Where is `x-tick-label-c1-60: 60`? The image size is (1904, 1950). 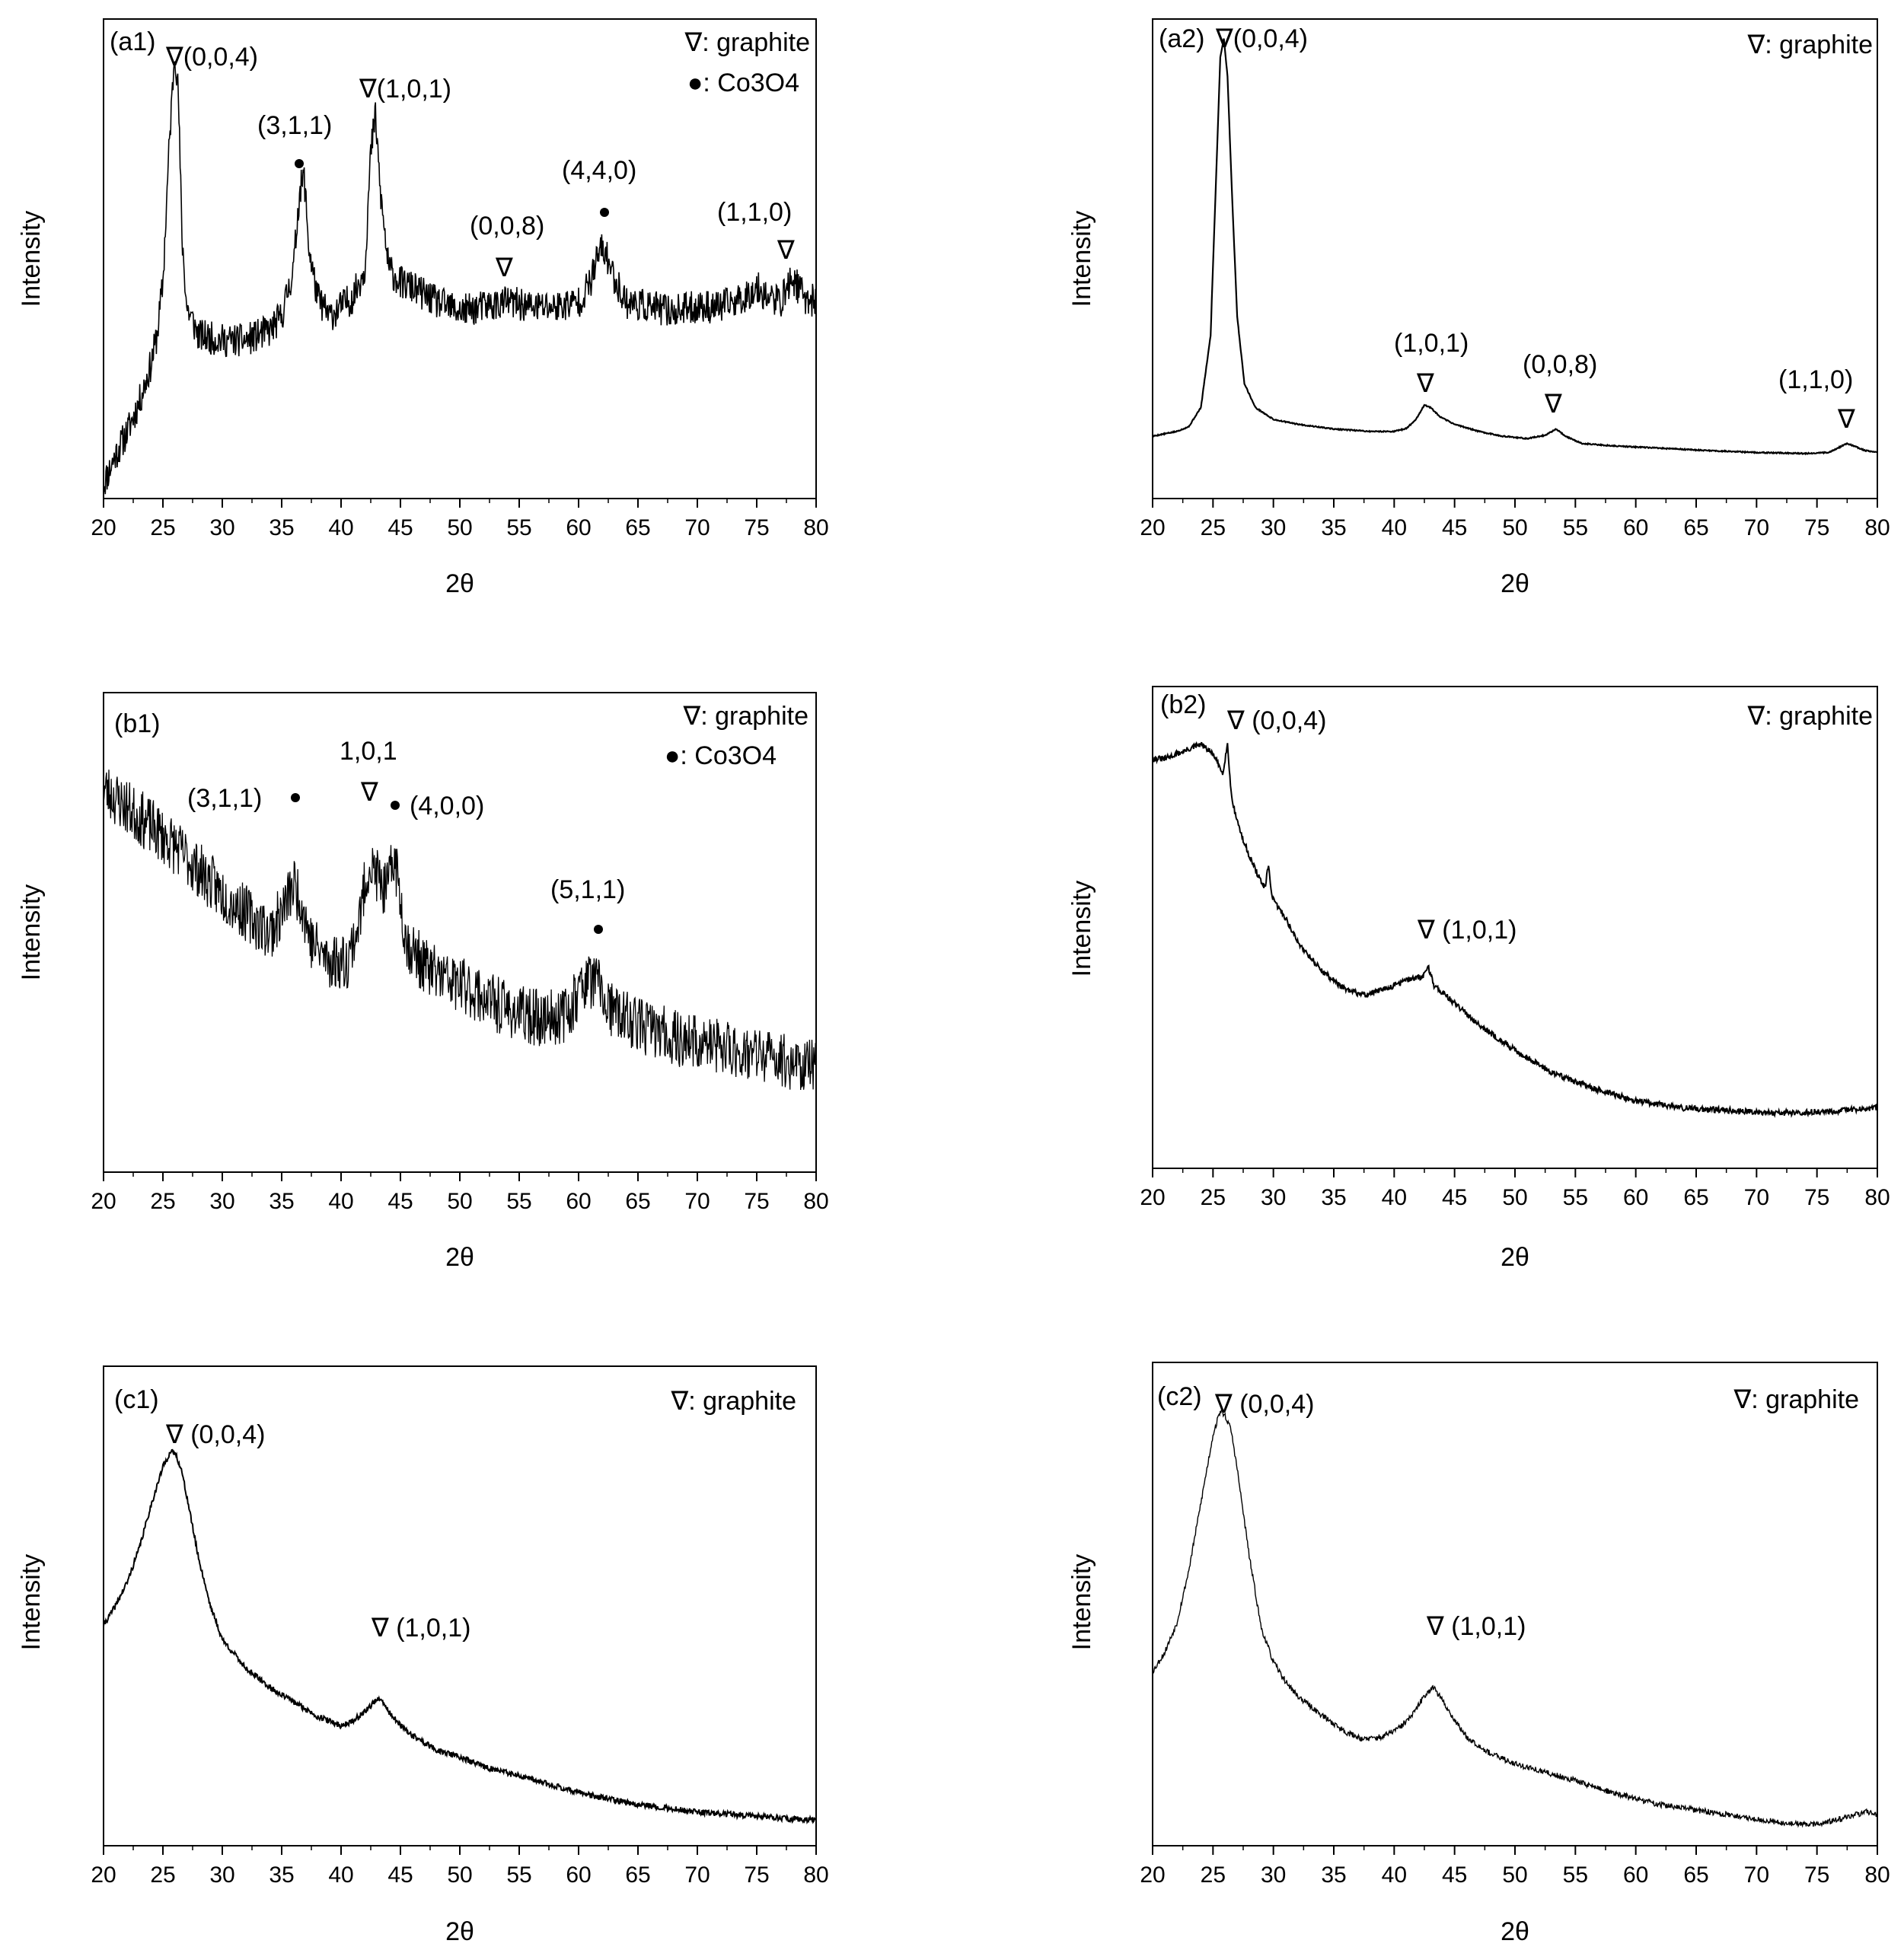
x-tick-label-c1-60: 60 is located at coordinates (578, 1875).